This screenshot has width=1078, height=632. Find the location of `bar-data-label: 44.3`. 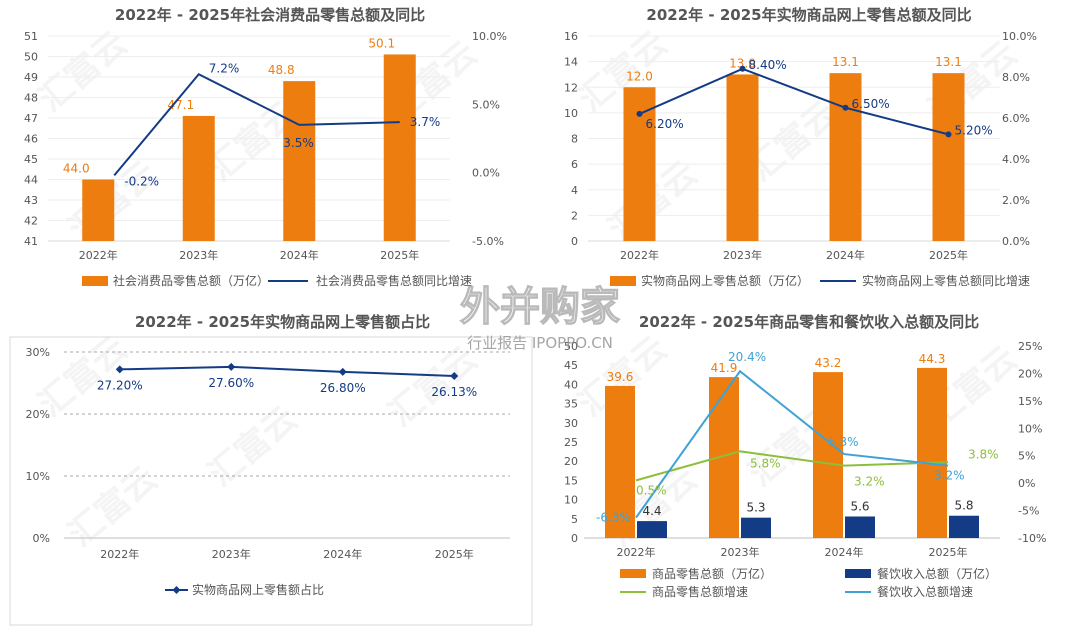

bar-data-label: 44.3 is located at coordinates (932, 359).